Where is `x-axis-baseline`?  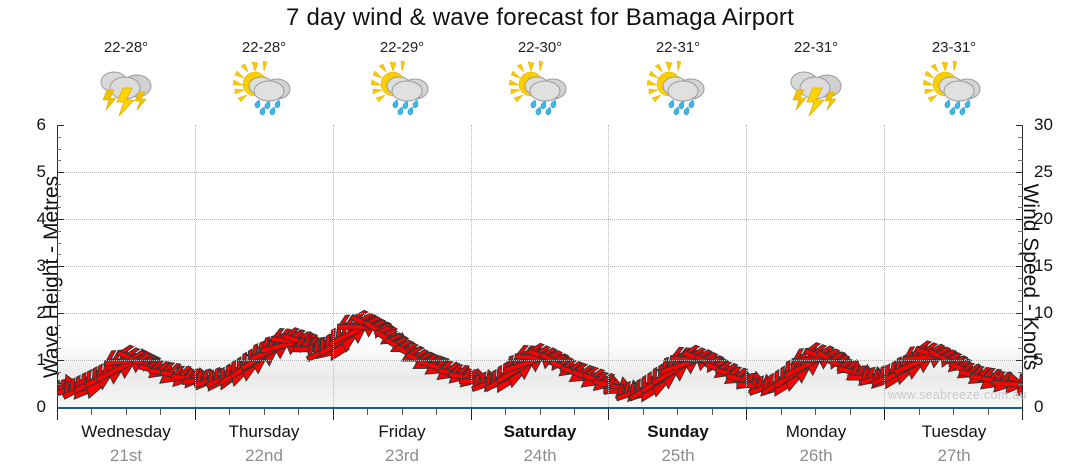
x-axis-baseline is located at coordinates (540, 408).